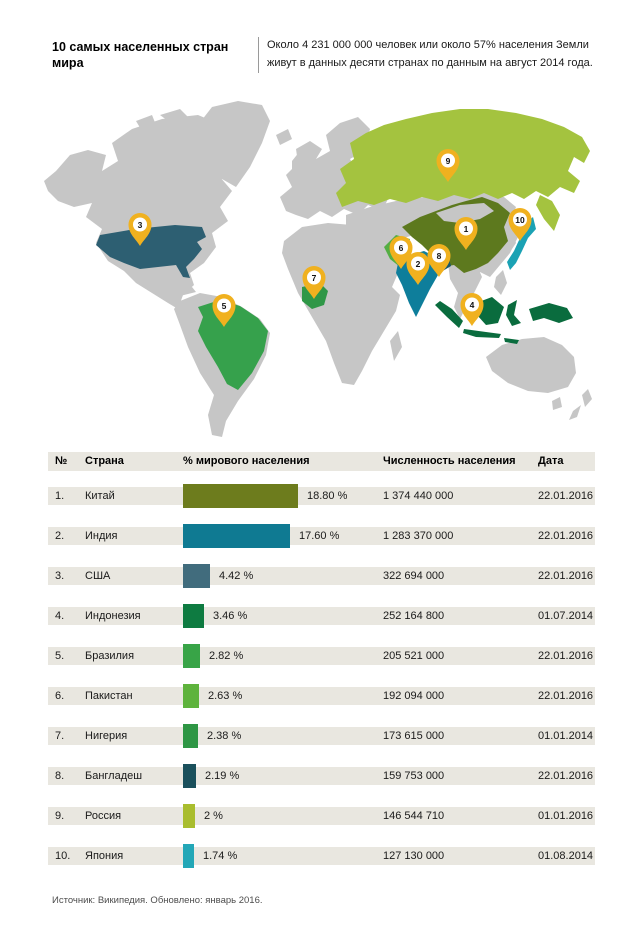  I want to click on pin-number: 1, so click(466, 229).